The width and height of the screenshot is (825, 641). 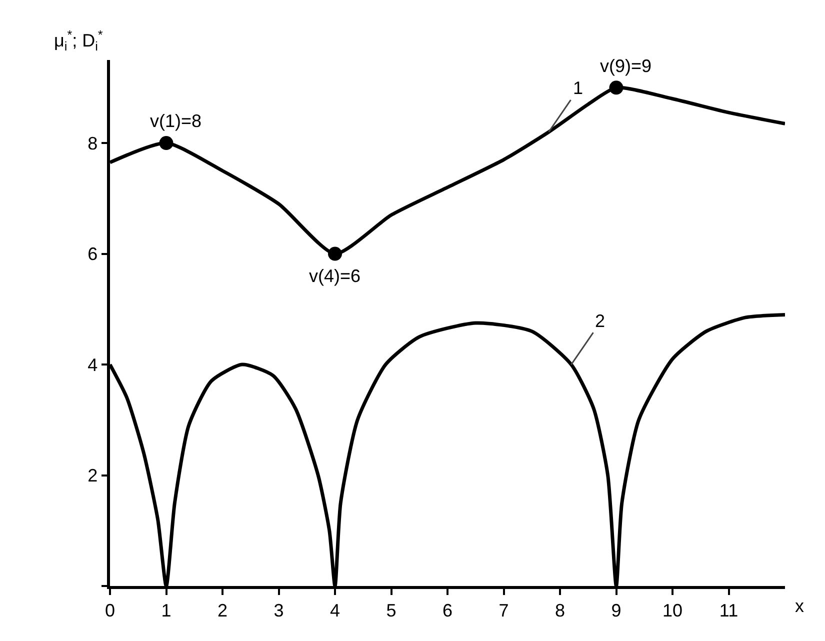 What do you see at coordinates (335, 610) in the screenshot?
I see `x-tick-label: 4` at bounding box center [335, 610].